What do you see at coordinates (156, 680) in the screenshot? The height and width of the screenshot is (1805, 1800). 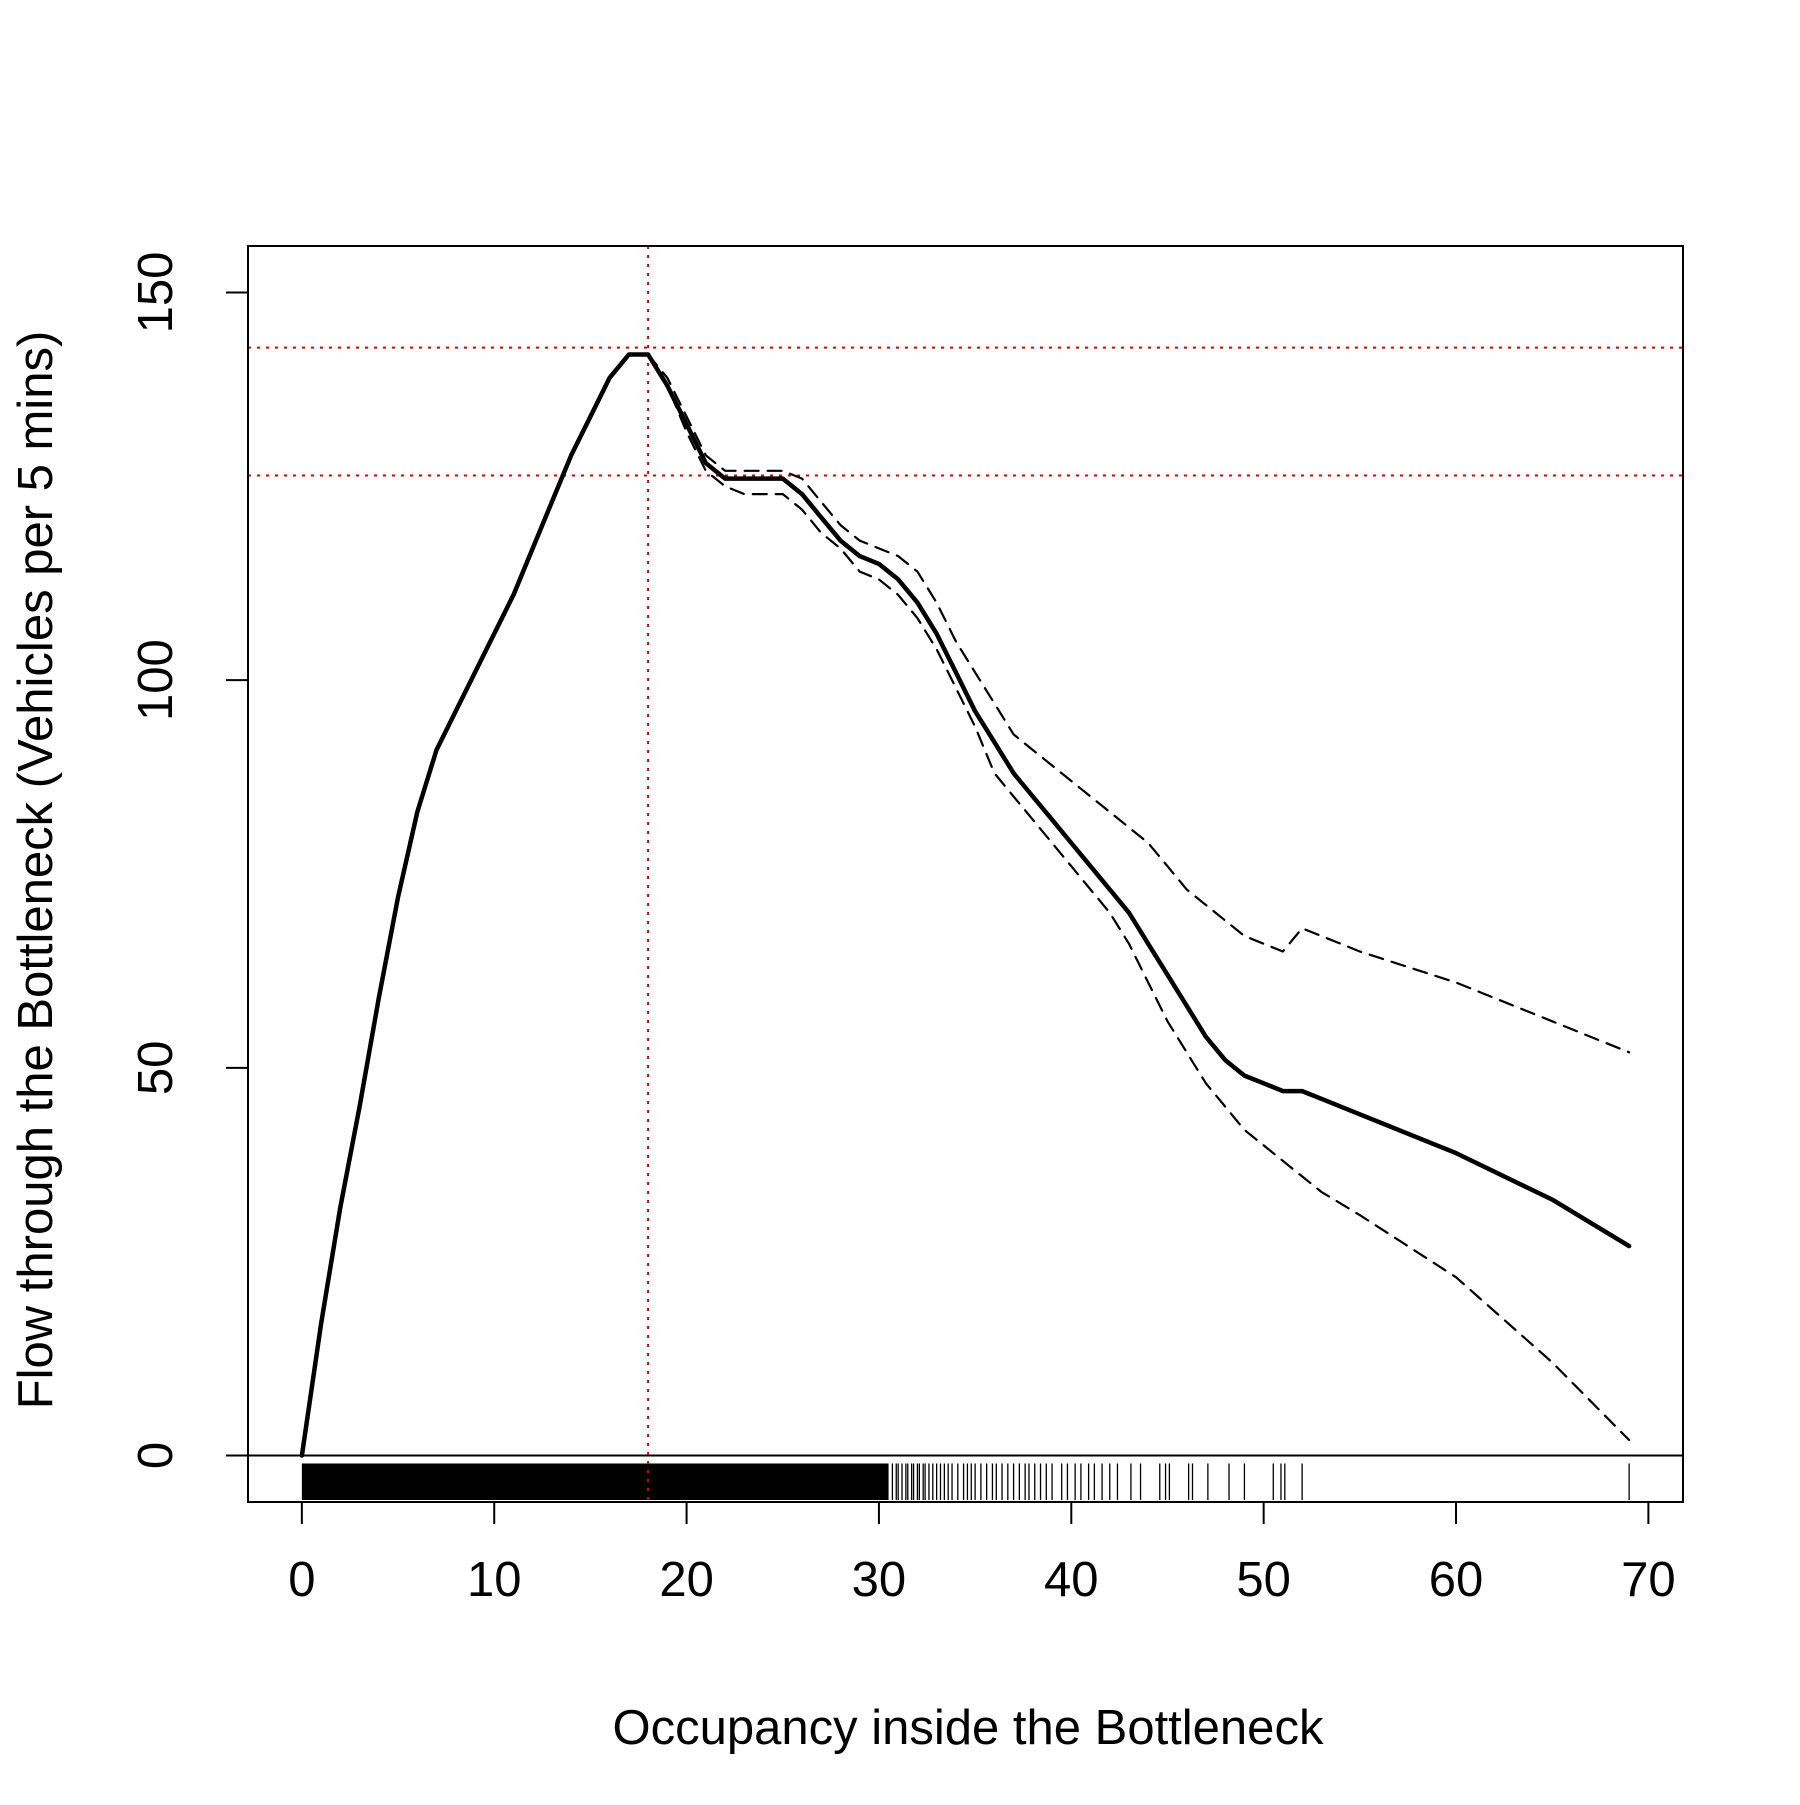 I see `y-tick-label: 100` at bounding box center [156, 680].